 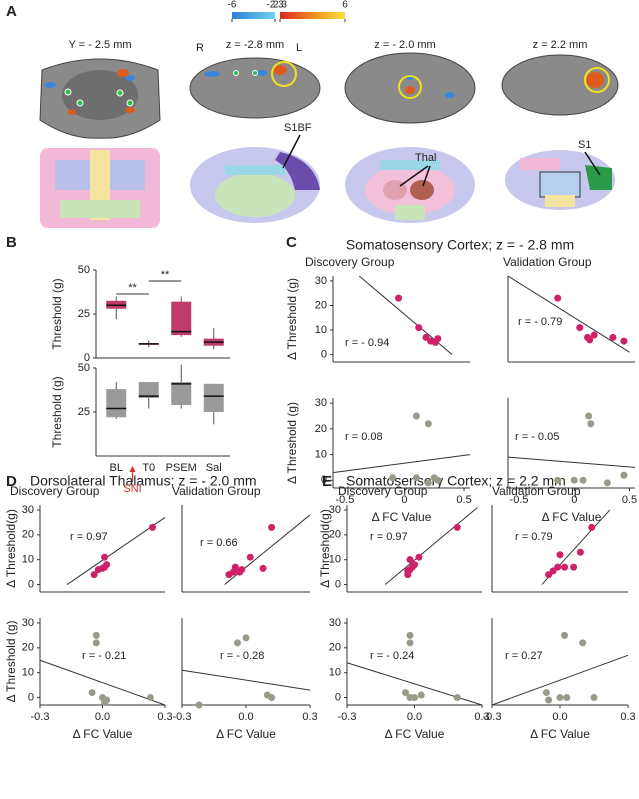 What do you see at coordinates (143, 481) in the screenshot?
I see `panel-title: Dorsolateral Thalamus; z = - 2.0 mm` at bounding box center [143, 481].